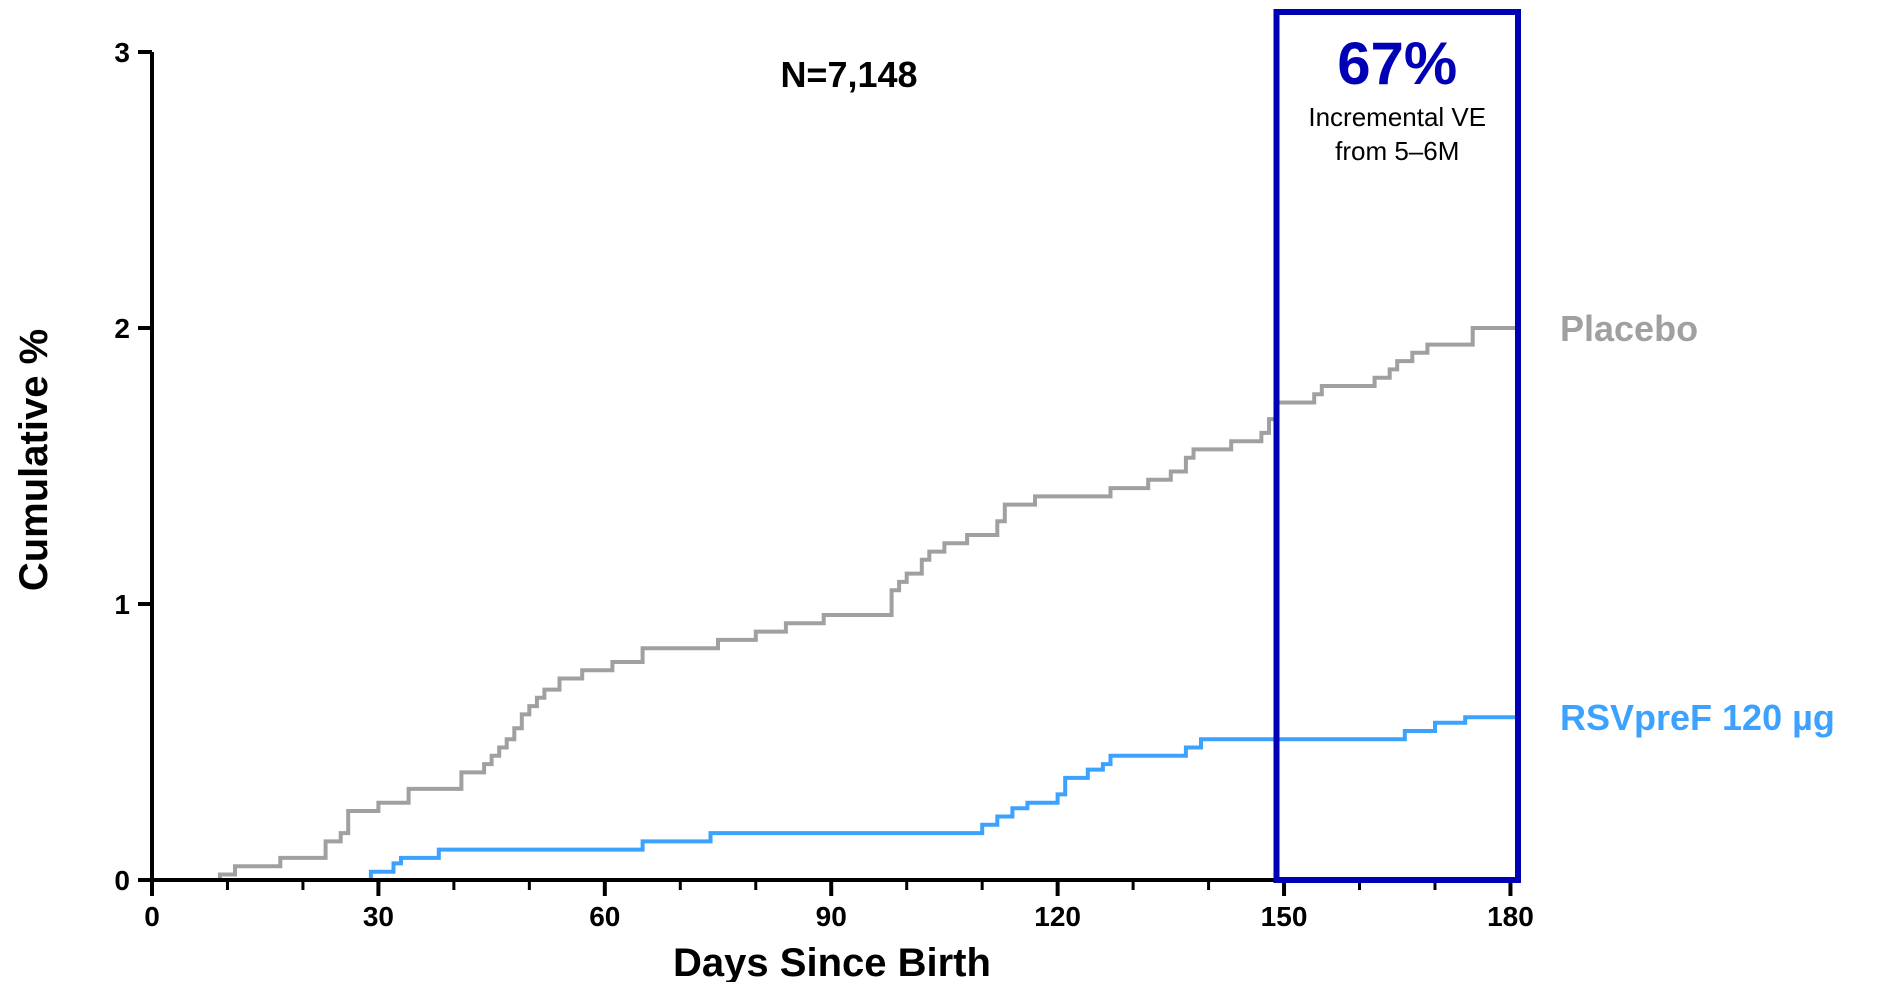 This screenshot has height=982, width=1887. What do you see at coordinates (1397, 151) in the screenshot?
I see `highlight-label-line2: from 5–6M` at bounding box center [1397, 151].